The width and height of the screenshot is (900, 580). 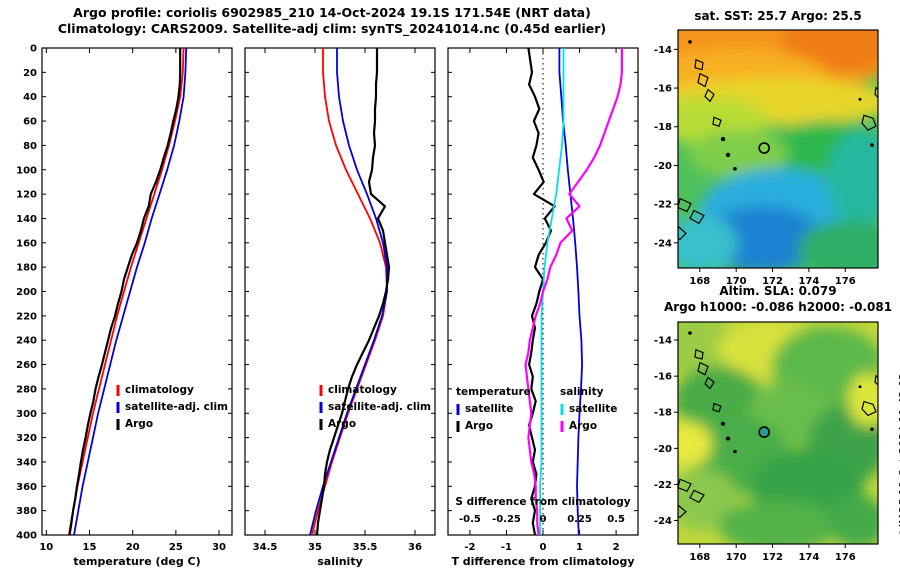 What do you see at coordinates (570, 291) in the screenshot?
I see `profile-line-t-satellite` at bounding box center [570, 291].